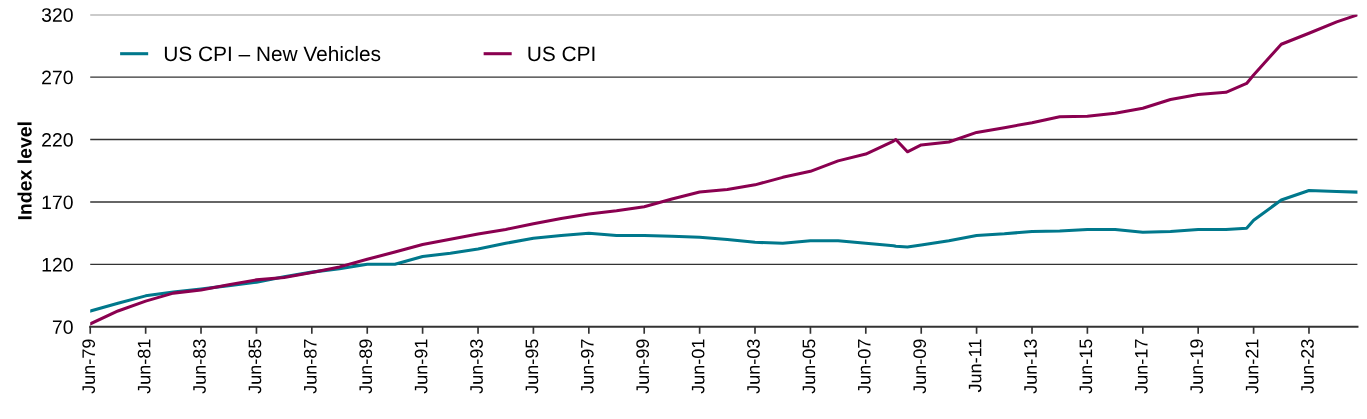 The image size is (1367, 419). What do you see at coordinates (561, 54) in the screenshot?
I see `legend-label: US CPI` at bounding box center [561, 54].